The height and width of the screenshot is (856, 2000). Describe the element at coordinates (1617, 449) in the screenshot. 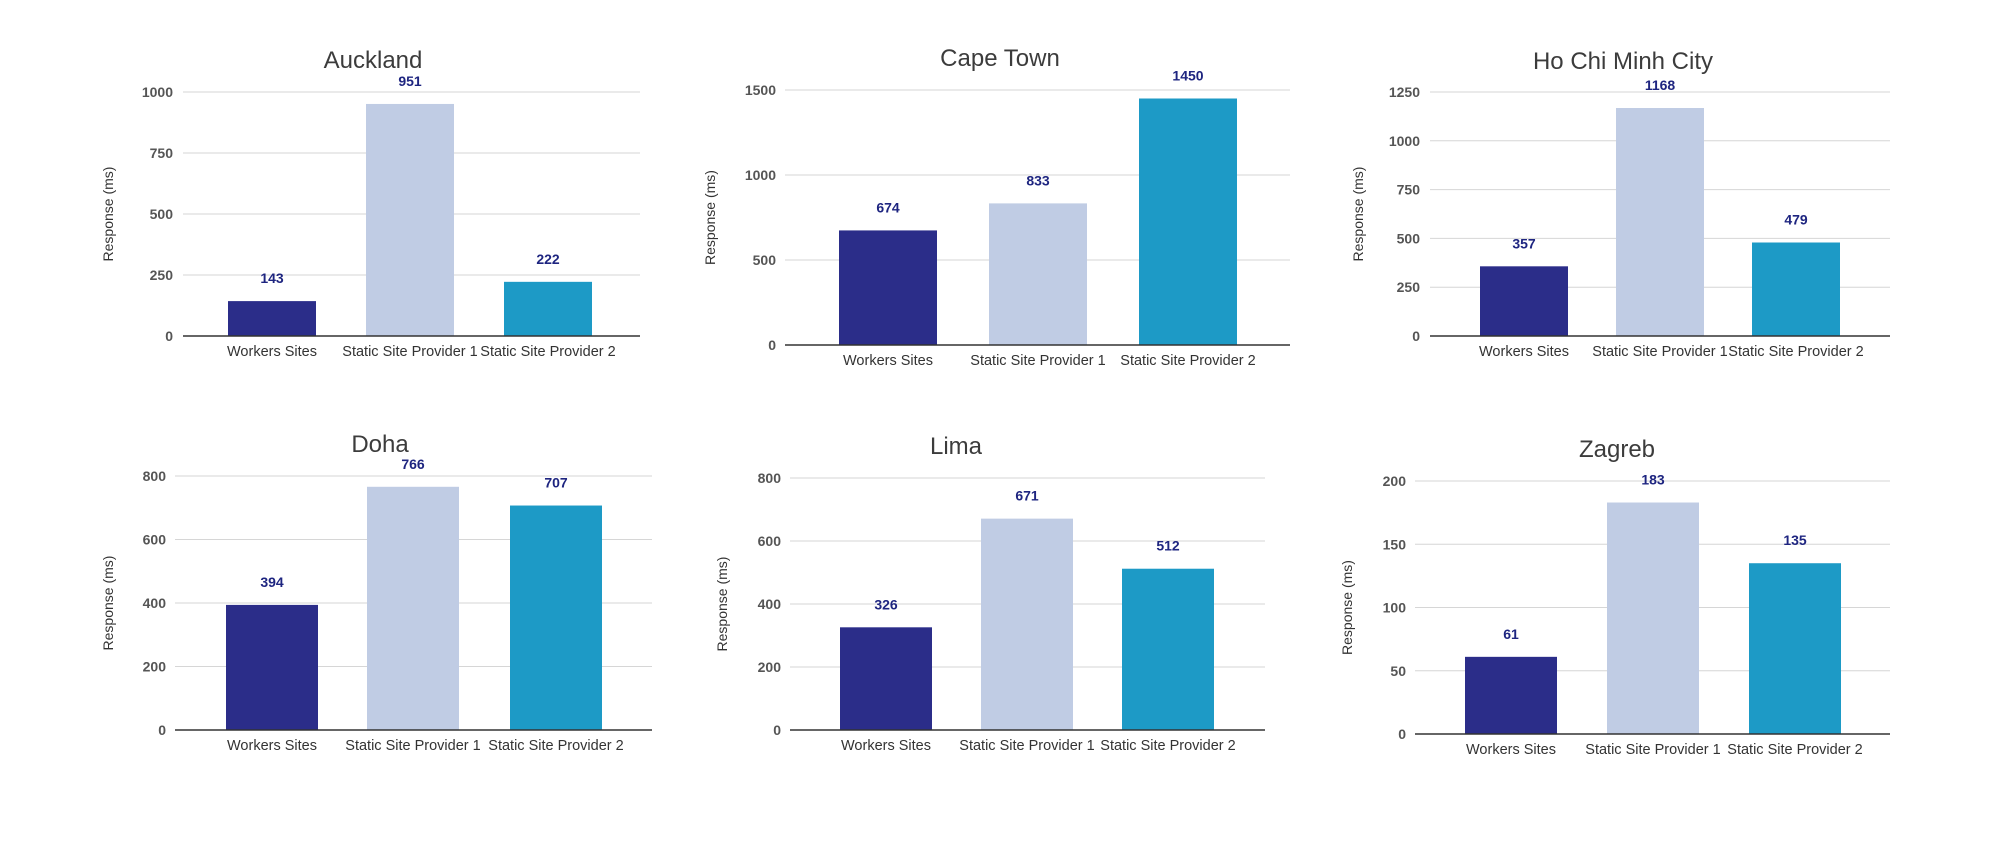

I see `chart-title: Zagreb` at that location.